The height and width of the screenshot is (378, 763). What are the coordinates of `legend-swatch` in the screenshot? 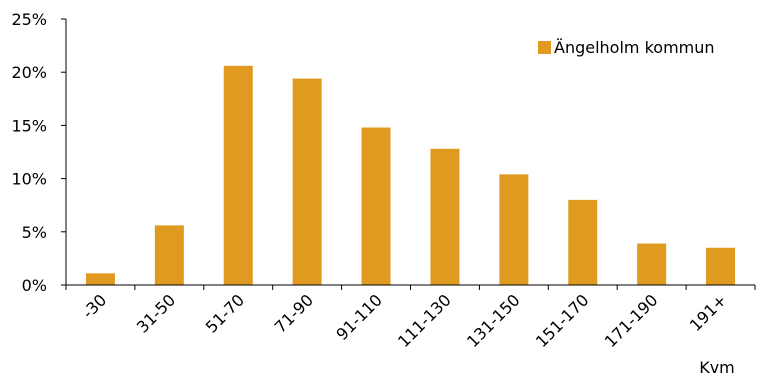 It's located at (544, 47).